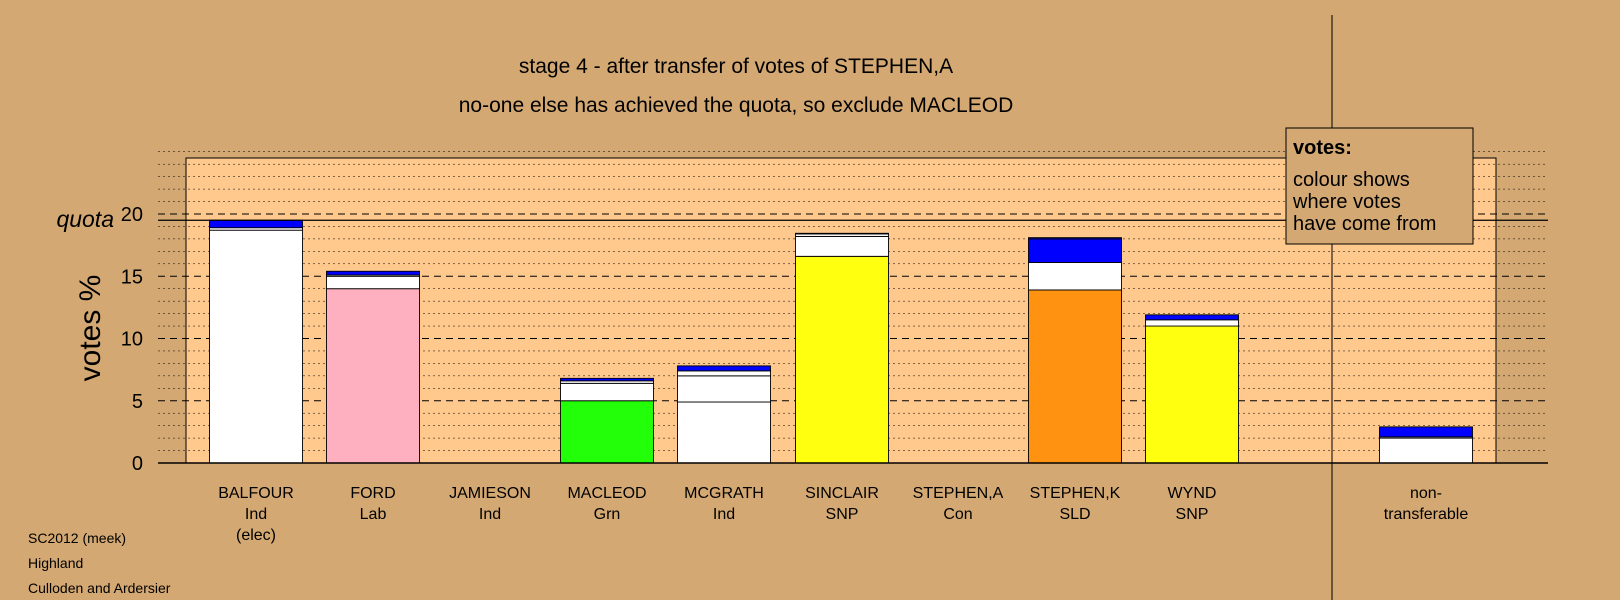 This screenshot has width=1620, height=600. I want to click on category-label: (elec), so click(256, 535).